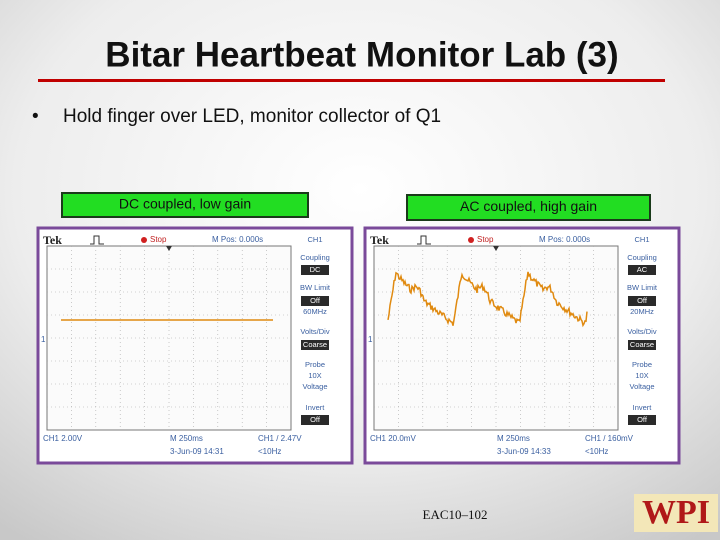  I want to click on menu-value: AC, so click(642, 269).